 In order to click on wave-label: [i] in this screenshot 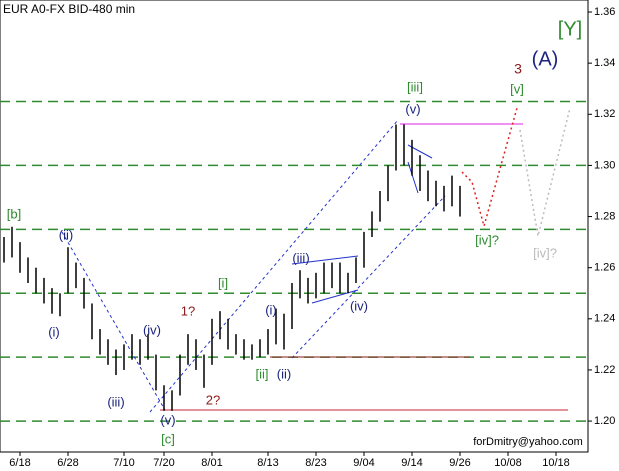, I will do `click(223, 282)`.